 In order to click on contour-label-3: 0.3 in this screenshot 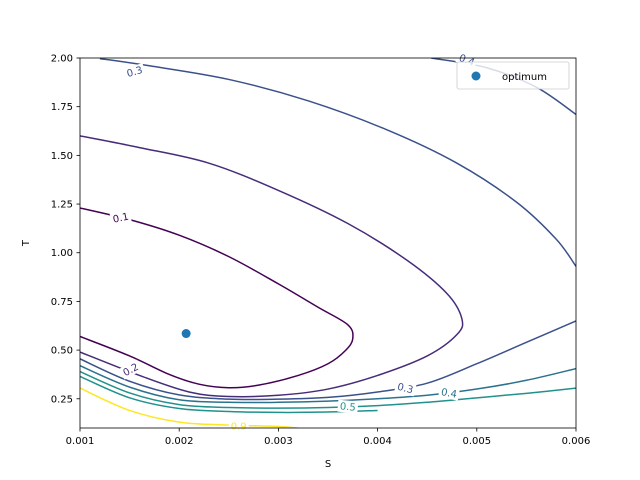, I will do `click(405, 388)`.